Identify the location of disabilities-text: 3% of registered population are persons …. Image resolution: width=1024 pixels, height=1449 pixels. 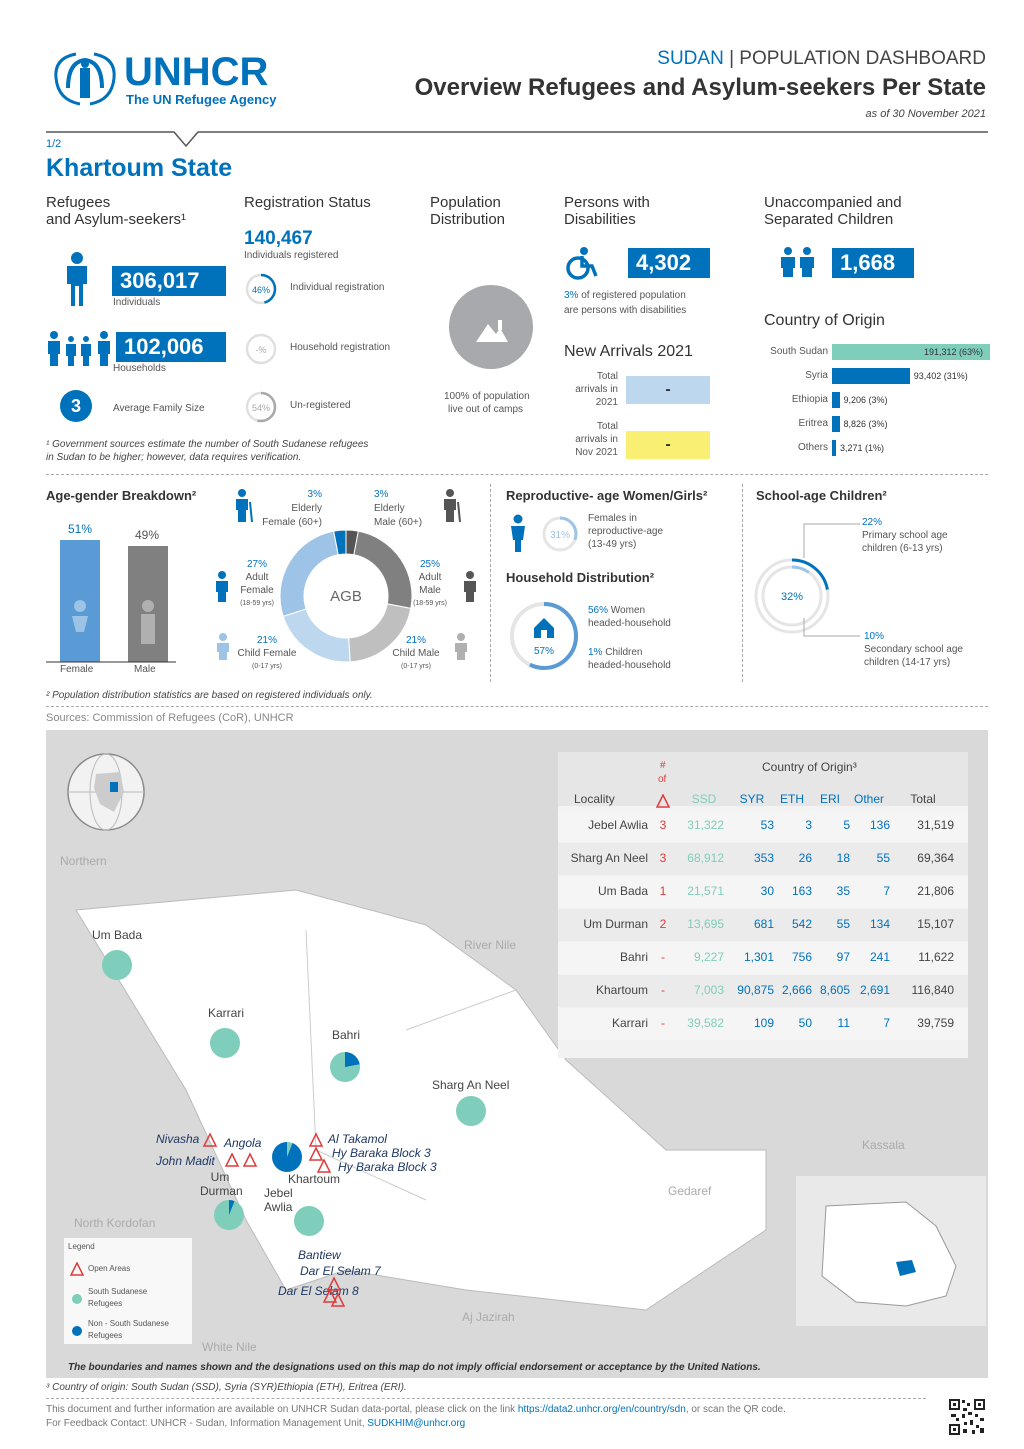
(625, 303).